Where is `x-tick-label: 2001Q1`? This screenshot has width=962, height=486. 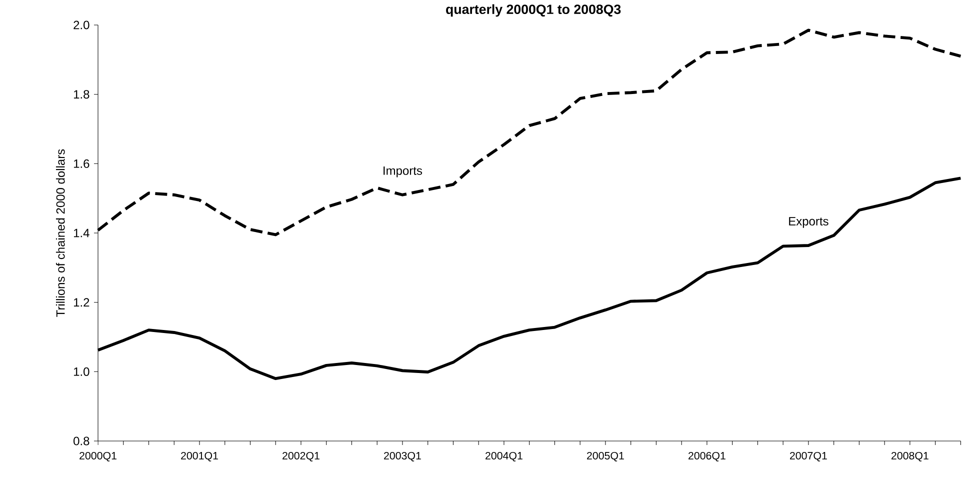
x-tick-label: 2001Q1 is located at coordinates (199, 457).